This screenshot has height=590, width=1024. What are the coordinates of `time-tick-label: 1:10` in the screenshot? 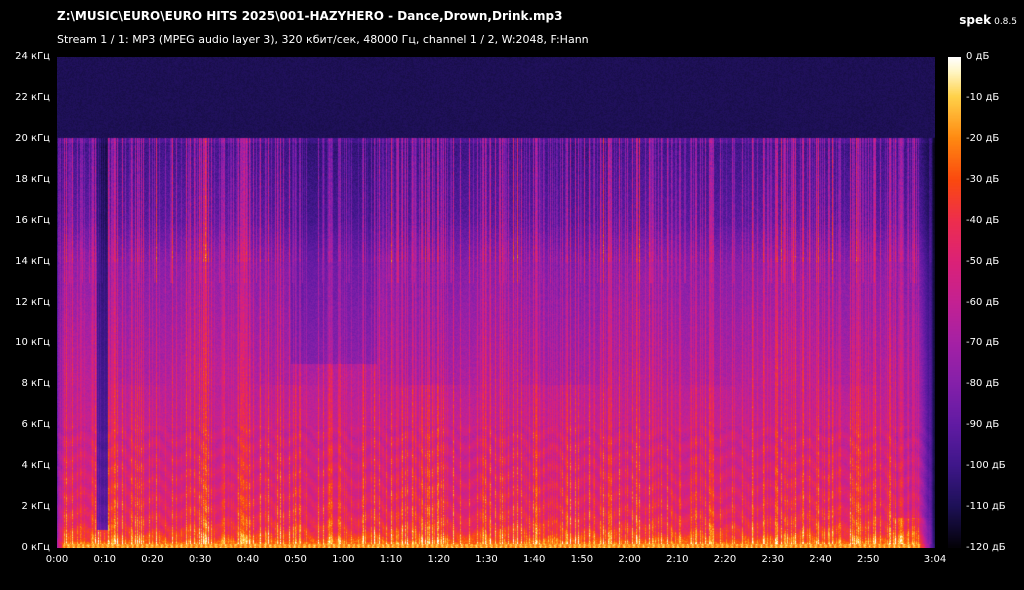 It's located at (391, 559).